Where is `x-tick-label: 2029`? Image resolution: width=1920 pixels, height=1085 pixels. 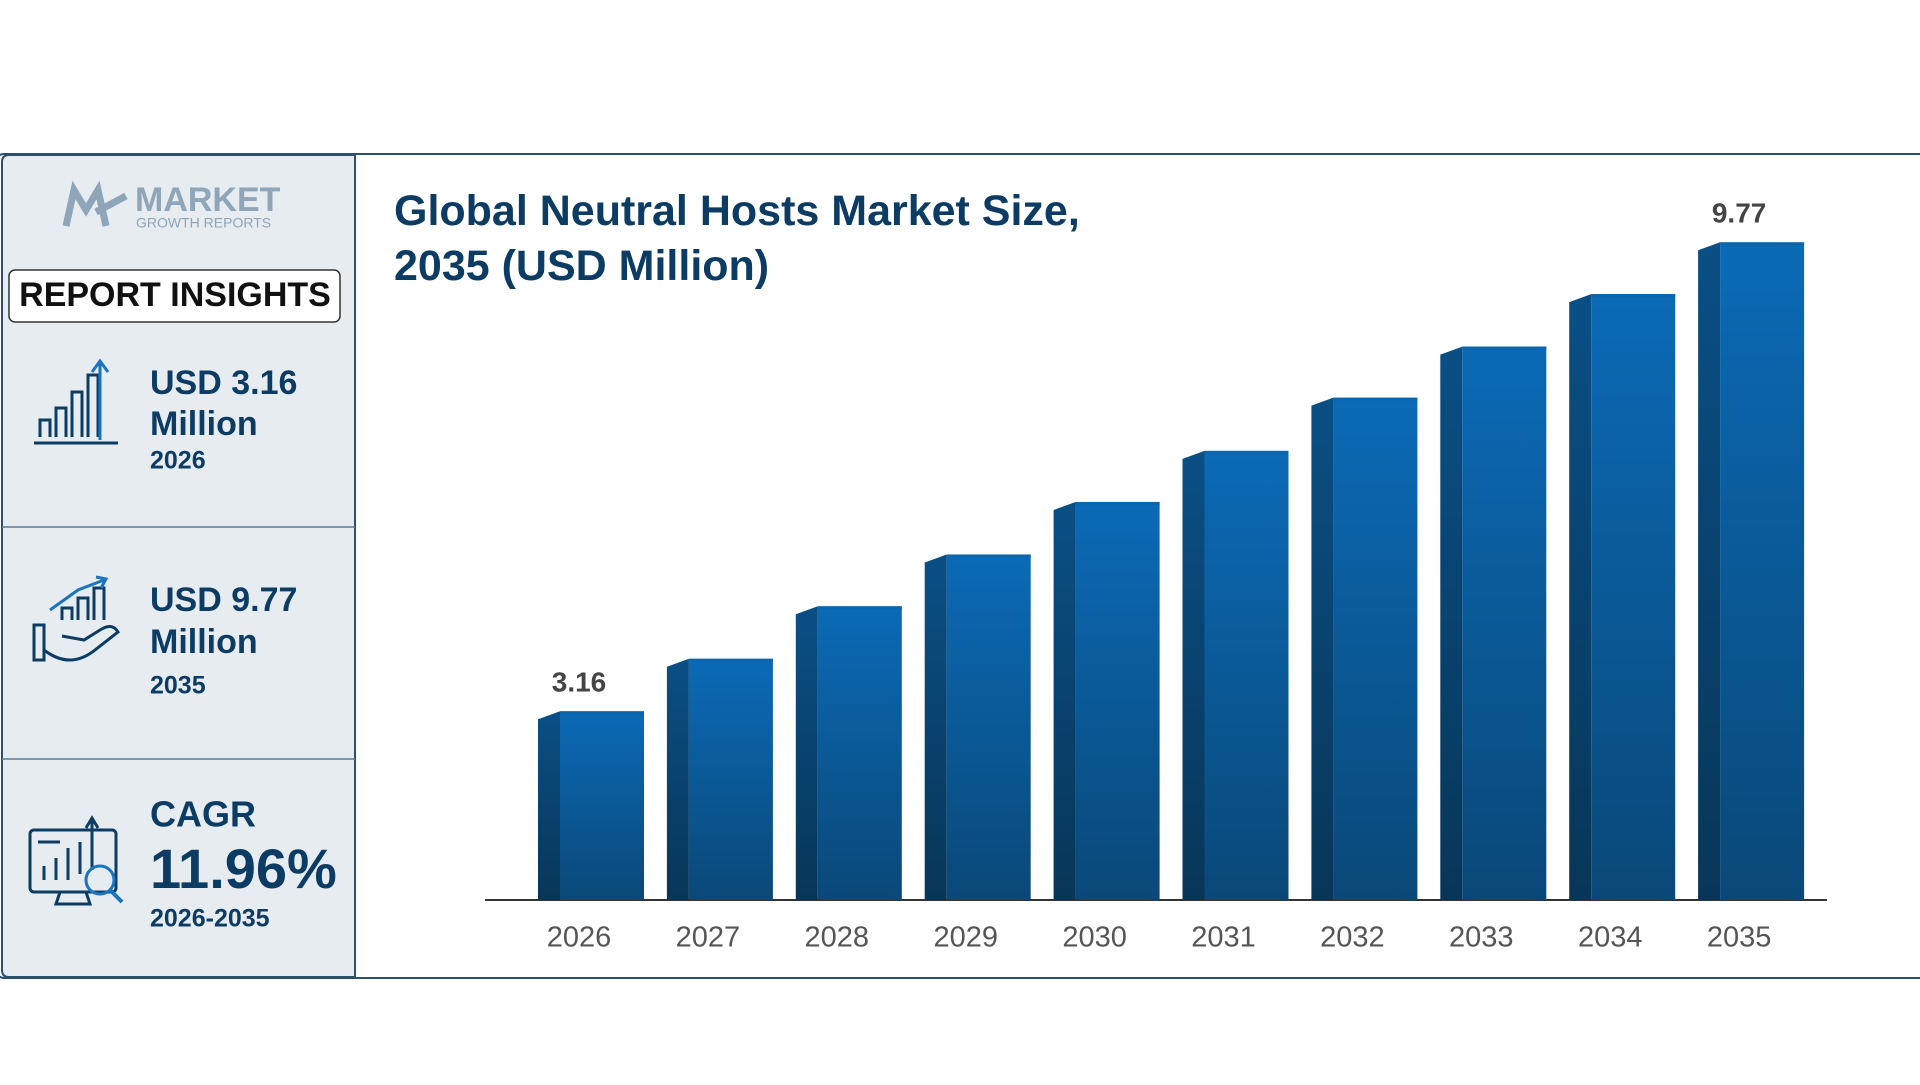 x-tick-label: 2029 is located at coordinates (965, 938).